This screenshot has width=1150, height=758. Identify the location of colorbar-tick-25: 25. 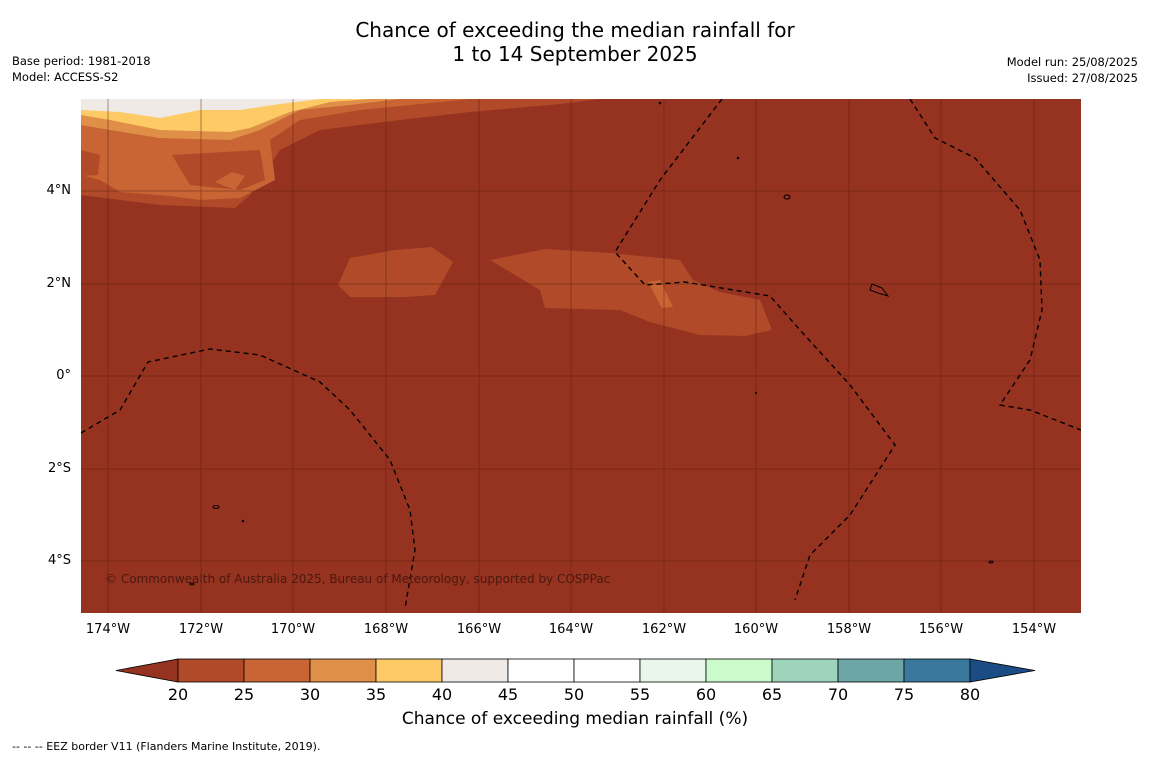
(244, 694).